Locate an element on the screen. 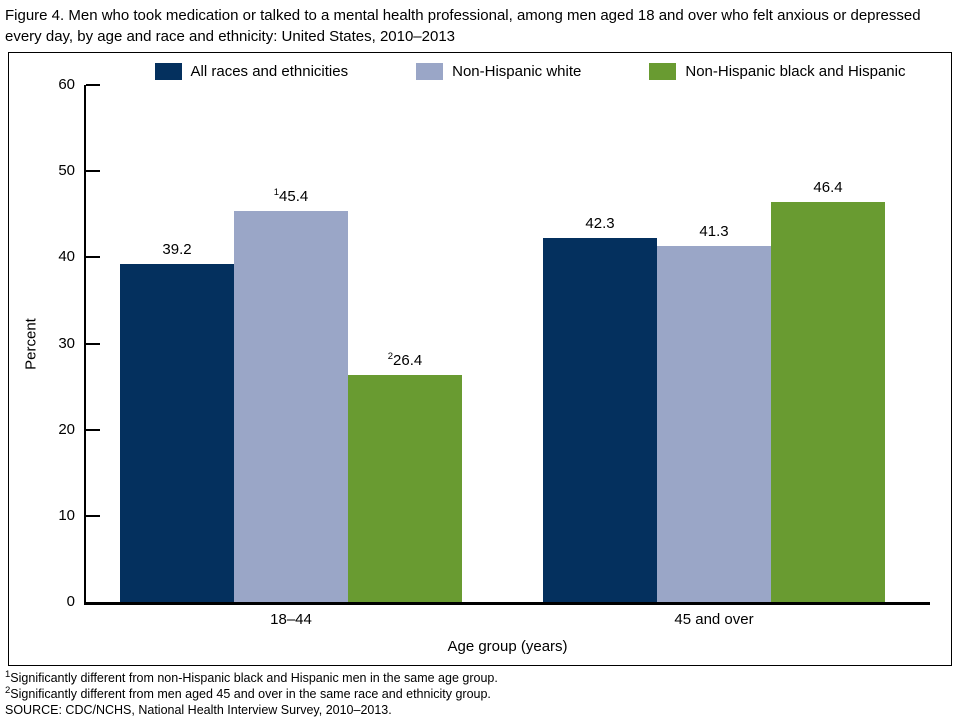 This screenshot has height=721, width=960. bar-value-label-18–44-Non-Hispanic white: 145.4 is located at coordinates (291, 197).